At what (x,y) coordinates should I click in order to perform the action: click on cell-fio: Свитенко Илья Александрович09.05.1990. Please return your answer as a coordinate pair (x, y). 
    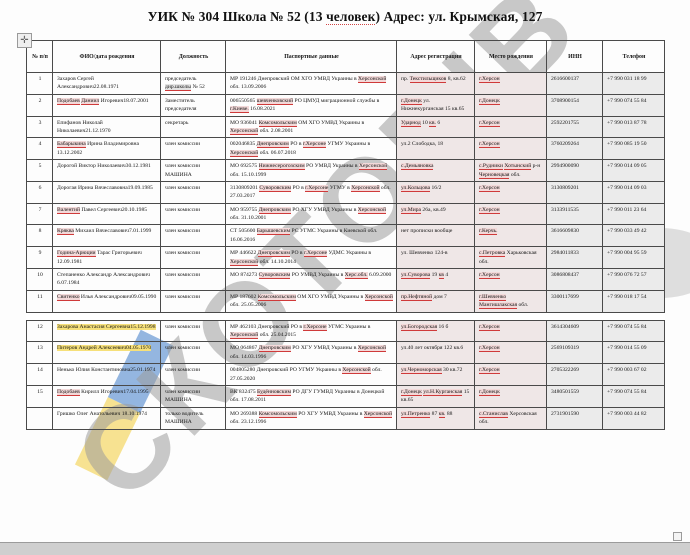
    Looking at the image, I should click on (106, 301).